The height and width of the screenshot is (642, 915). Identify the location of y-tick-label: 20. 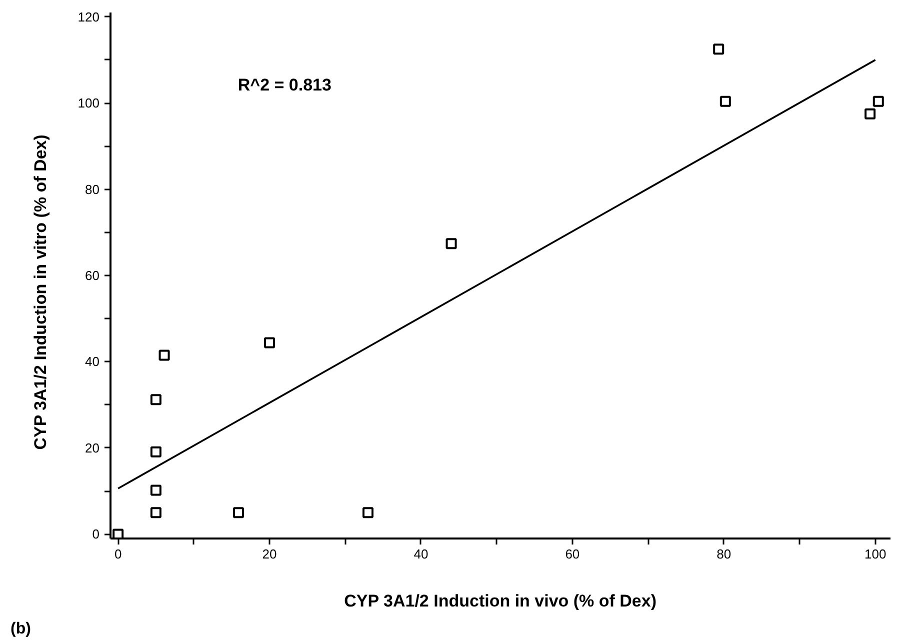
(92, 448).